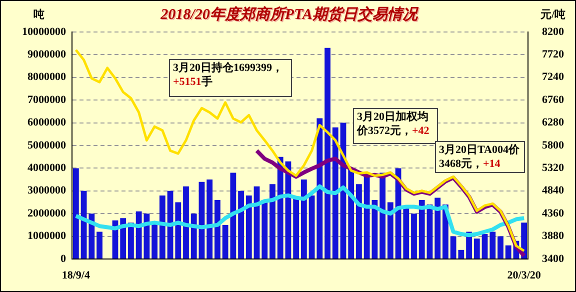  I want to click on y2-tick-label: 4360, so click(553, 213).